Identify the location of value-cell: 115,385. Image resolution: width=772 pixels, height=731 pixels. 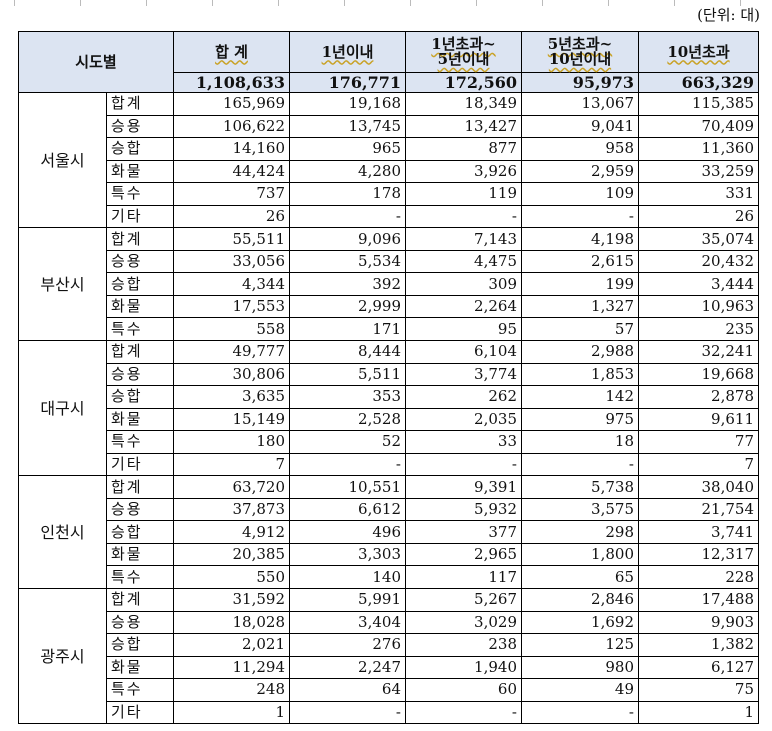
(698, 104).